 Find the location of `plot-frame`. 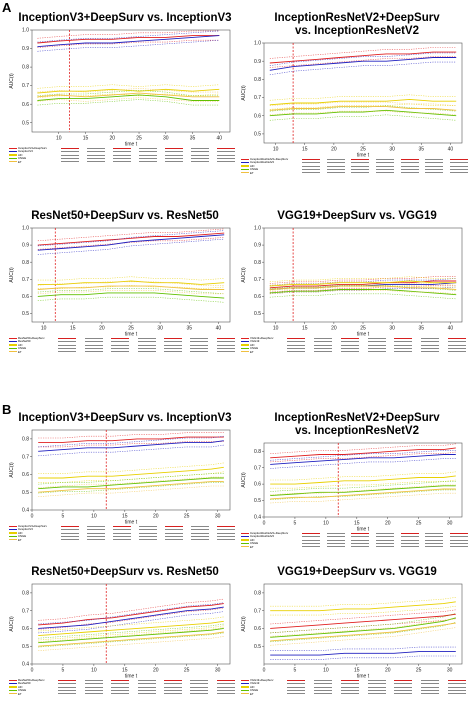

plot-frame is located at coordinates (131, 81).